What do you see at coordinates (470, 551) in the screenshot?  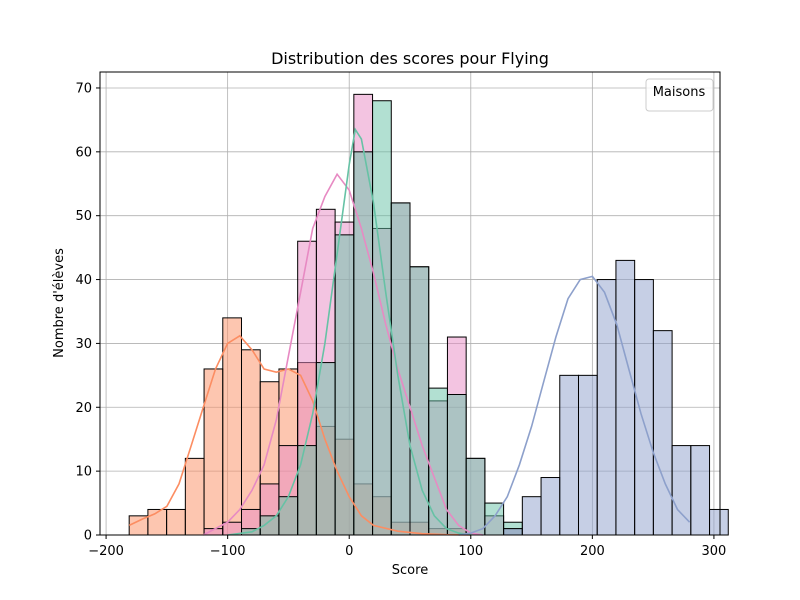 I see `x-tick-label: 100` at bounding box center [470, 551].